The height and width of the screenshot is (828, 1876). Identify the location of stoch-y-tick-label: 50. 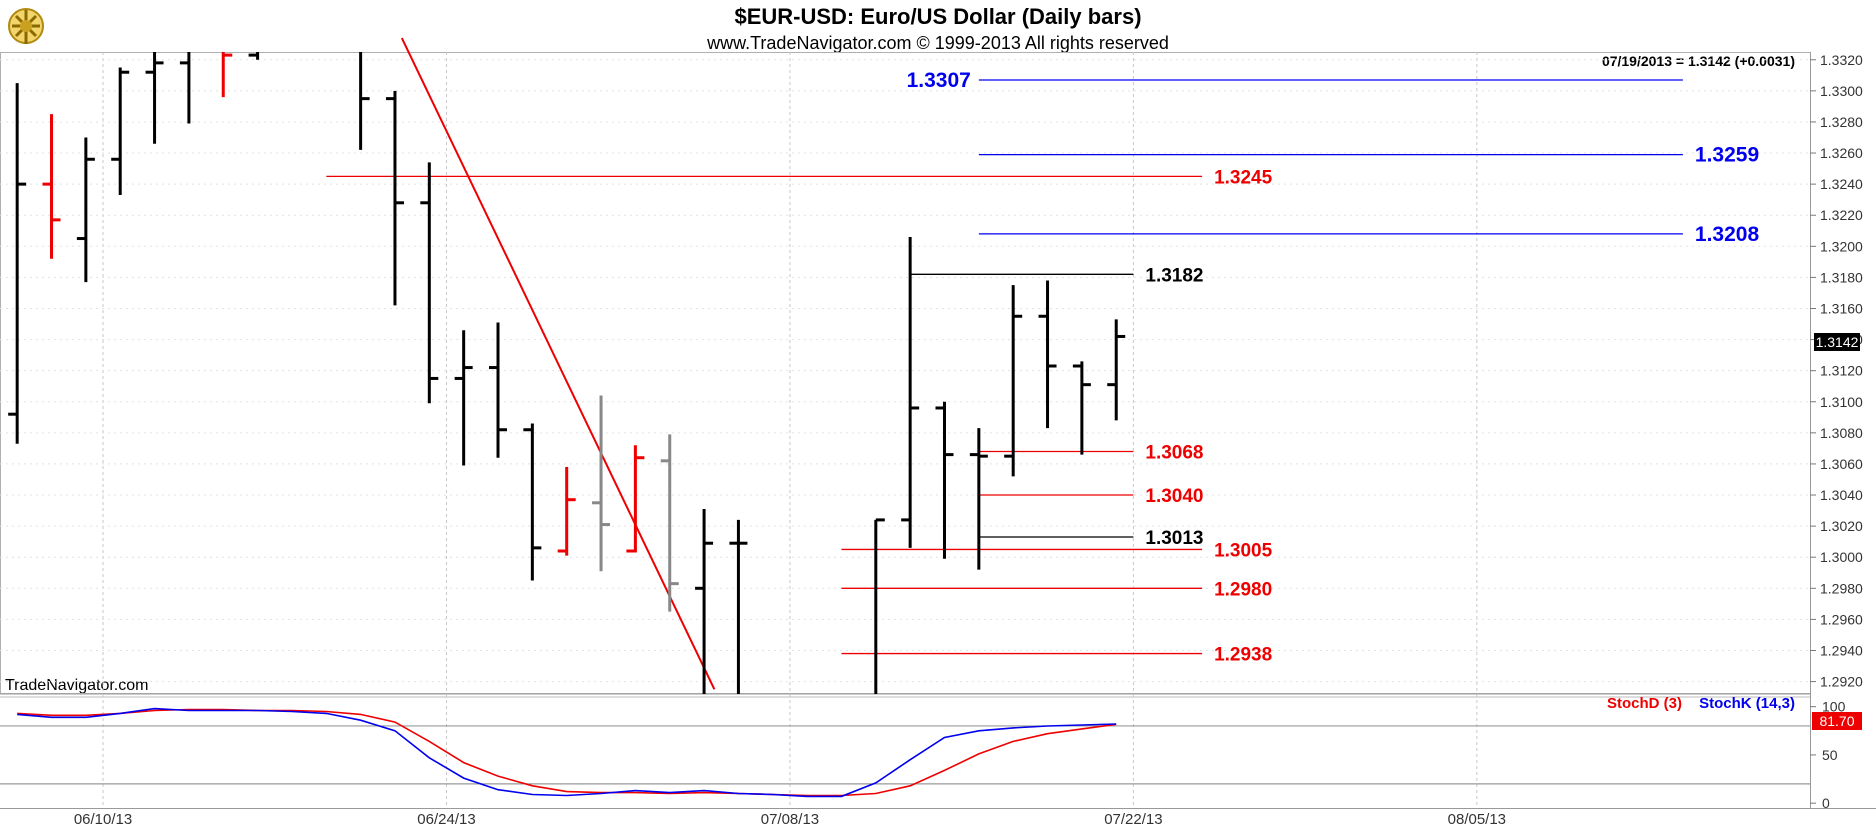
(1830, 755).